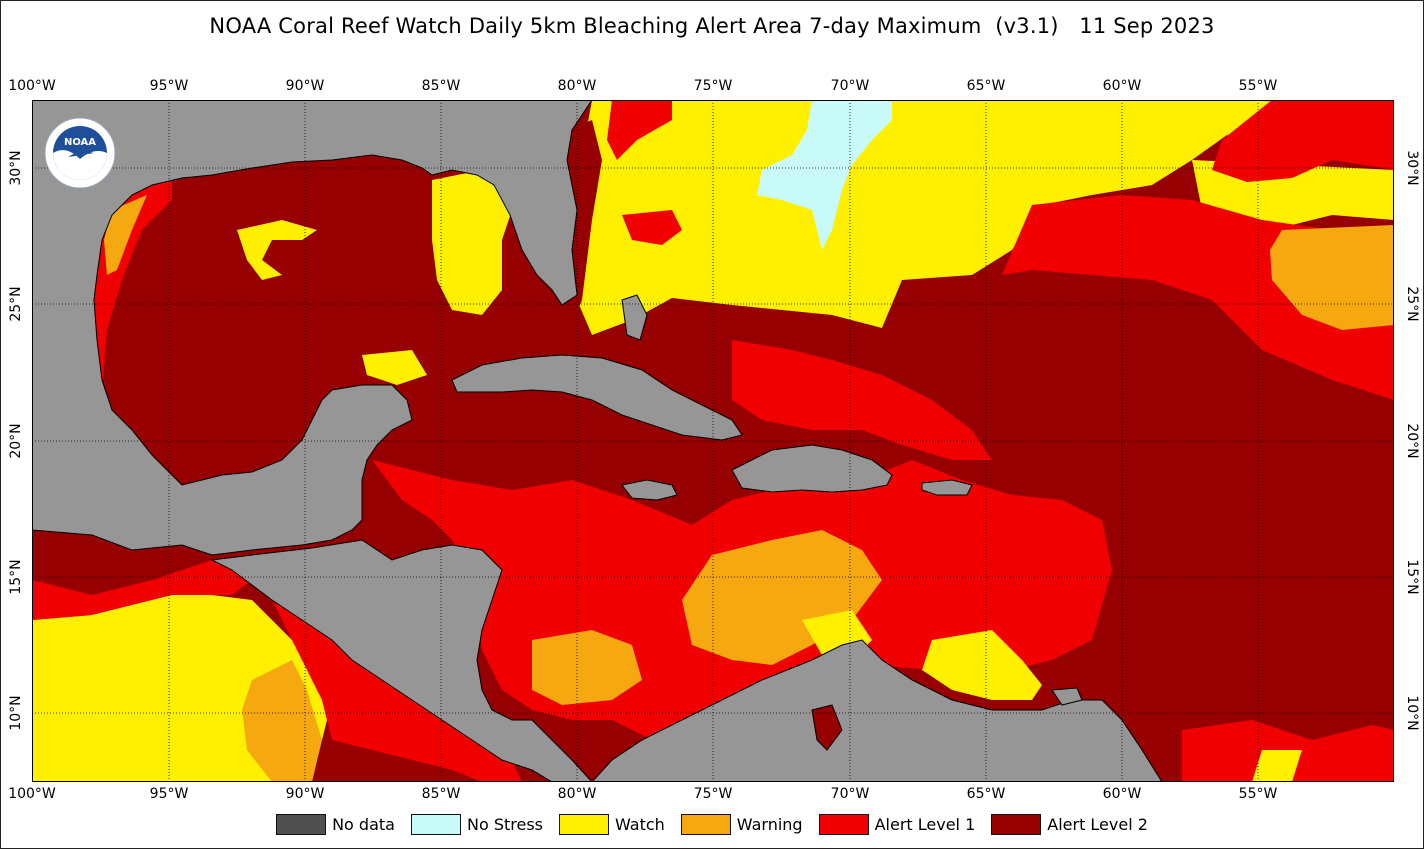 Image resolution: width=1424 pixels, height=849 pixels. What do you see at coordinates (850, 794) in the screenshot?
I see `lon-label-bottom: 70°W` at bounding box center [850, 794].